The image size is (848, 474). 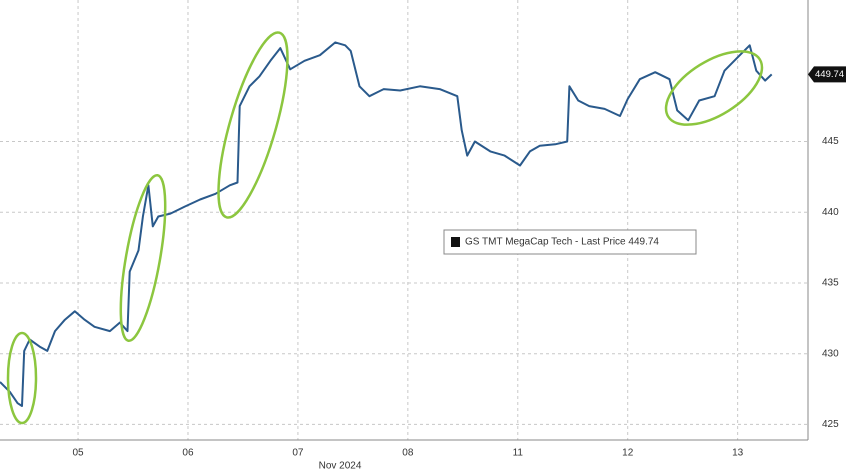 What do you see at coordinates (830, 212) in the screenshot?
I see `y-tick-label: 440` at bounding box center [830, 212].